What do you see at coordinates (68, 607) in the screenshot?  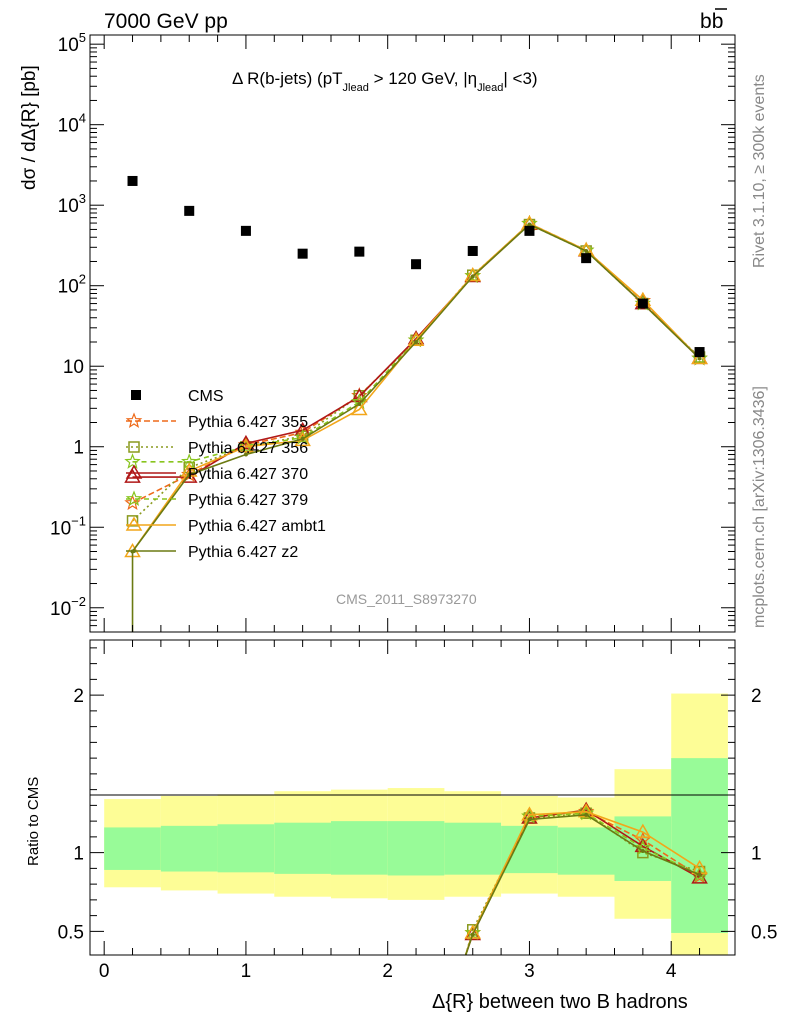 I see `y-tick-label: 10⁻²` at bounding box center [68, 607].